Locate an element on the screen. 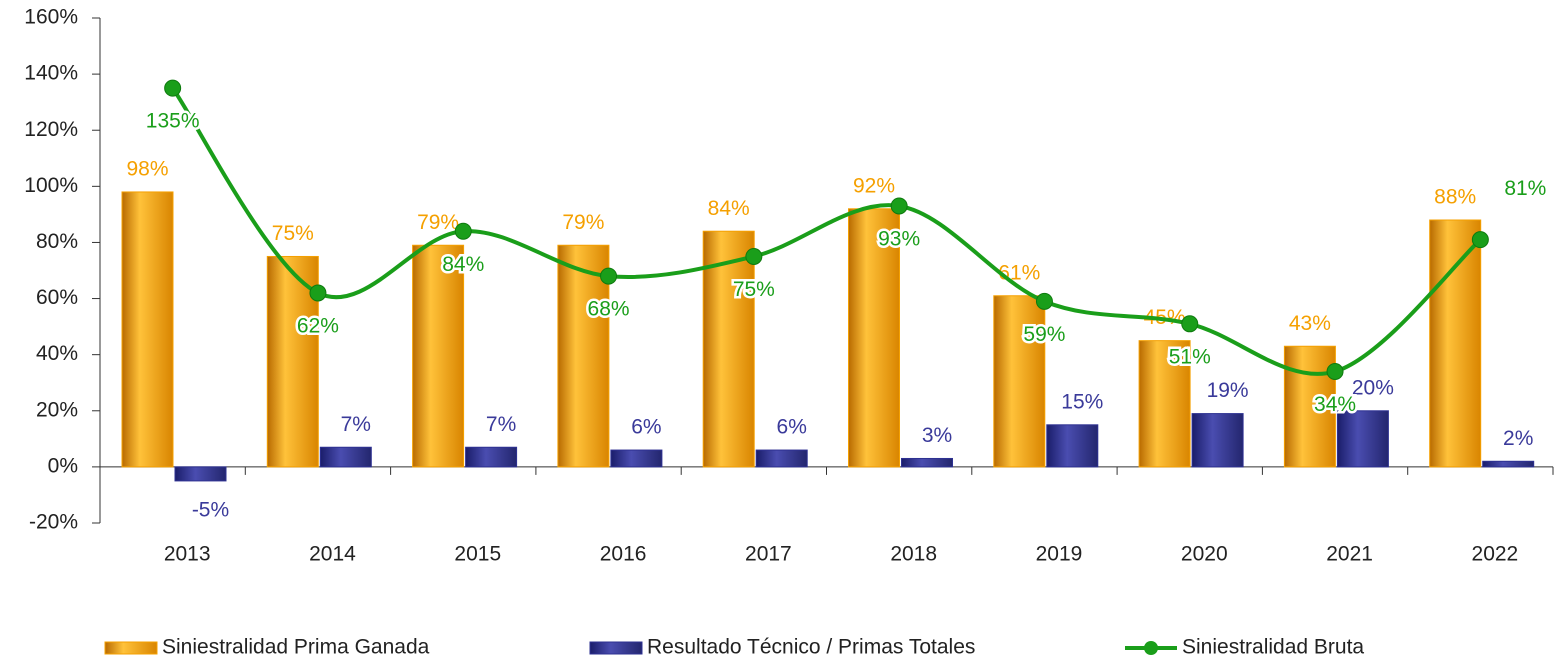 Image resolution: width=1557 pixels, height=665 pixels. data-label: 68% is located at coordinates (609, 309).